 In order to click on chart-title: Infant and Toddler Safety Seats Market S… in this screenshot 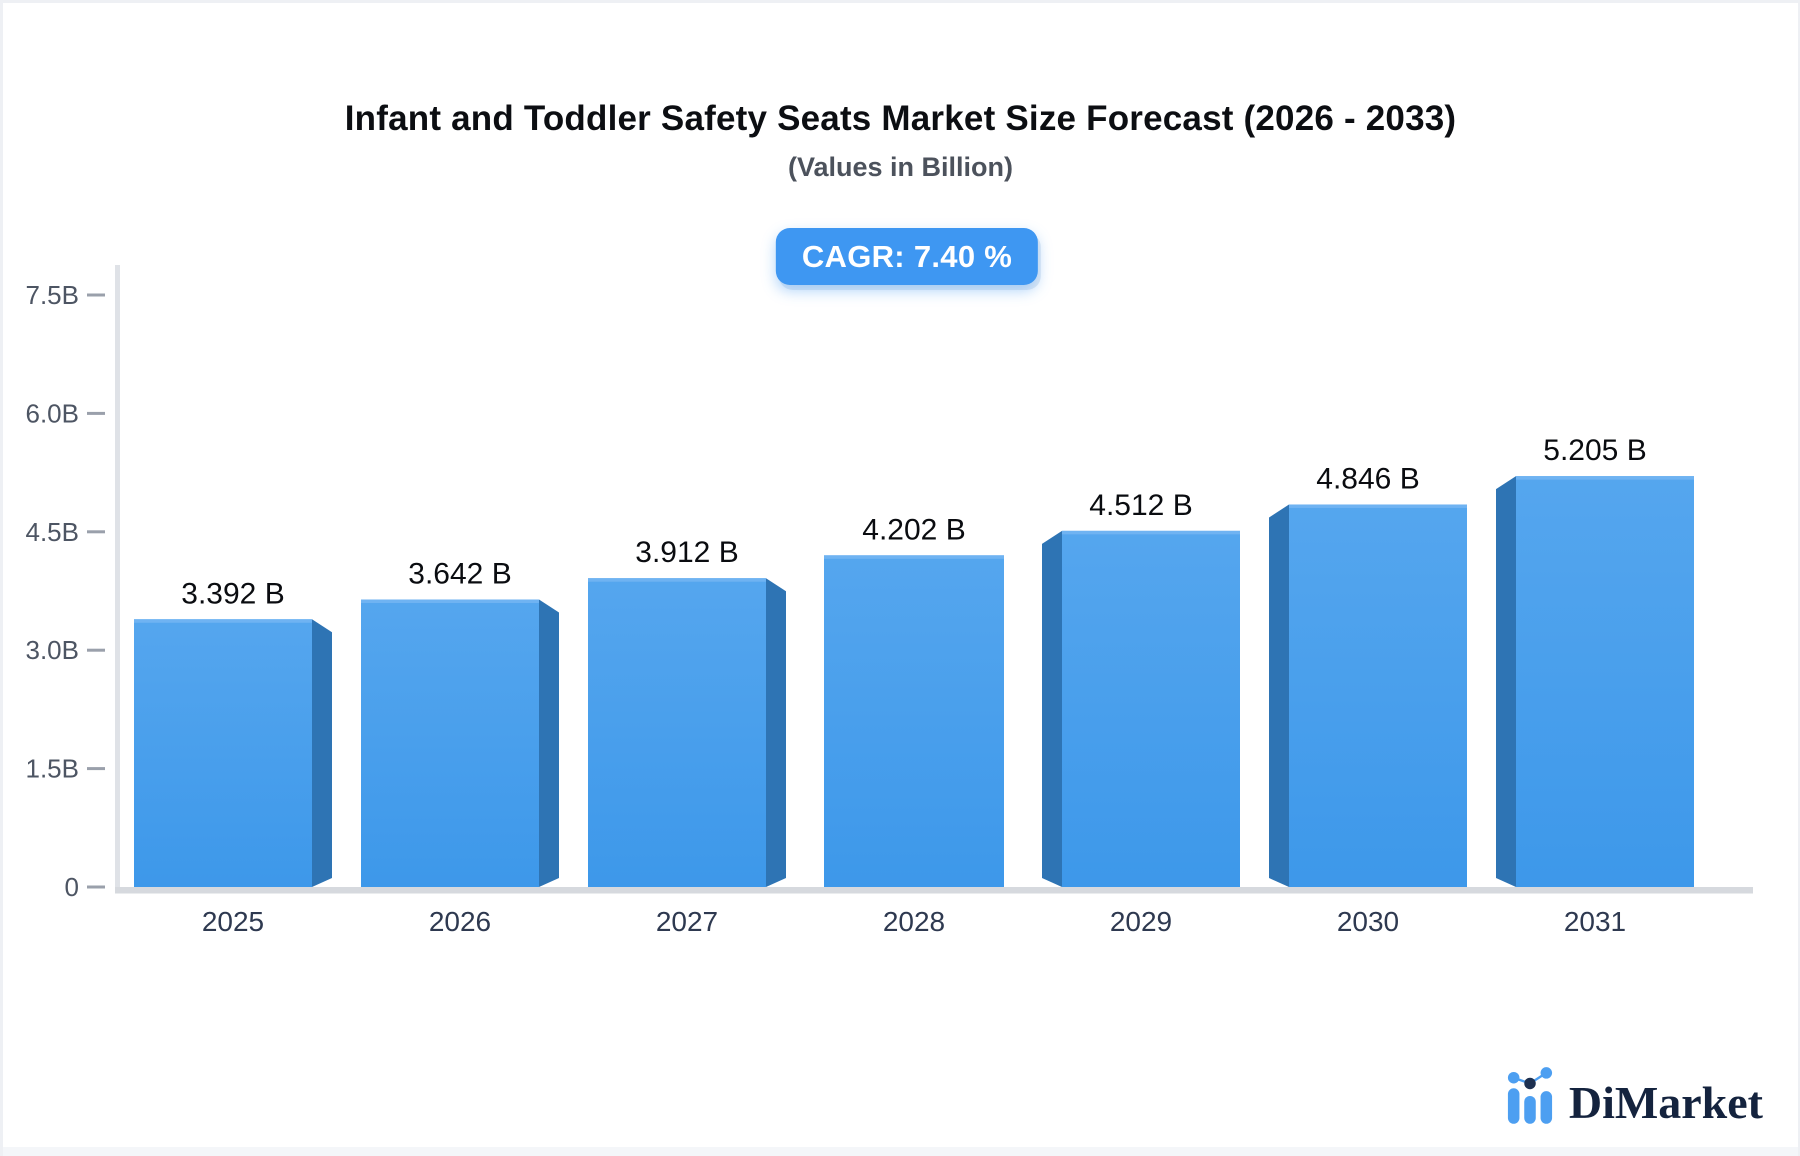, I will do `click(900, 118)`.